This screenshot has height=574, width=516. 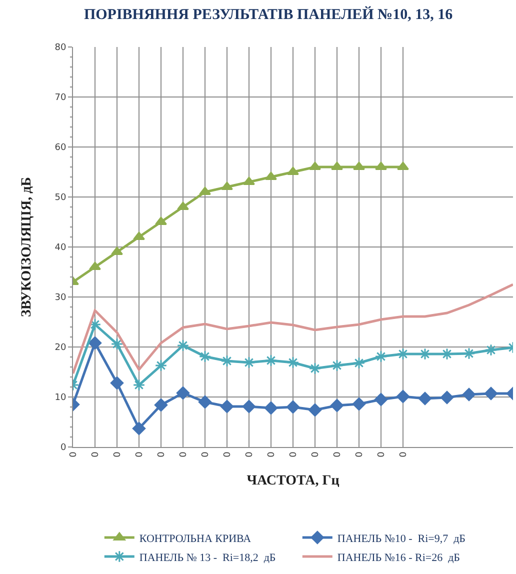 What do you see at coordinates (195, 538) in the screenshot?
I see `legend-label: КОНТРОЛЬНА КРИВА` at bounding box center [195, 538].